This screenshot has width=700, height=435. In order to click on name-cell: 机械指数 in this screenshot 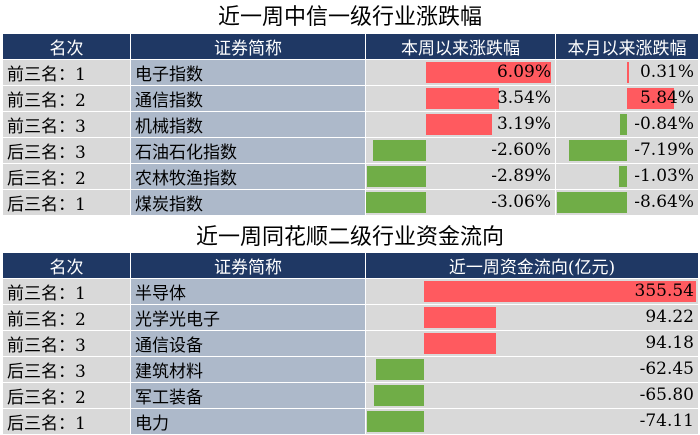, I will do `click(248, 124)`.